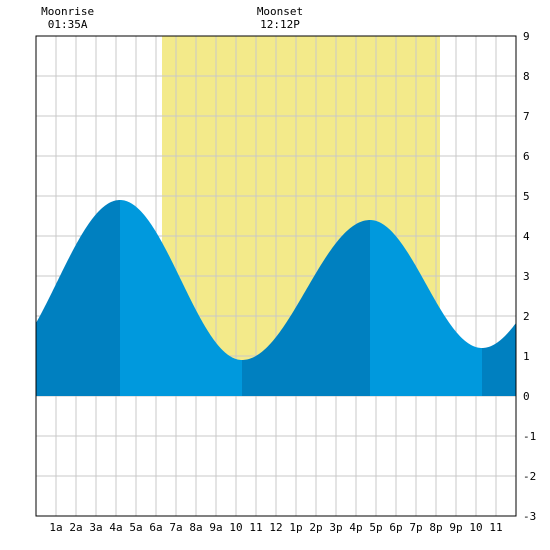 This screenshot has height=550, width=550. I want to click on y-tick-label: 0, so click(526, 396).